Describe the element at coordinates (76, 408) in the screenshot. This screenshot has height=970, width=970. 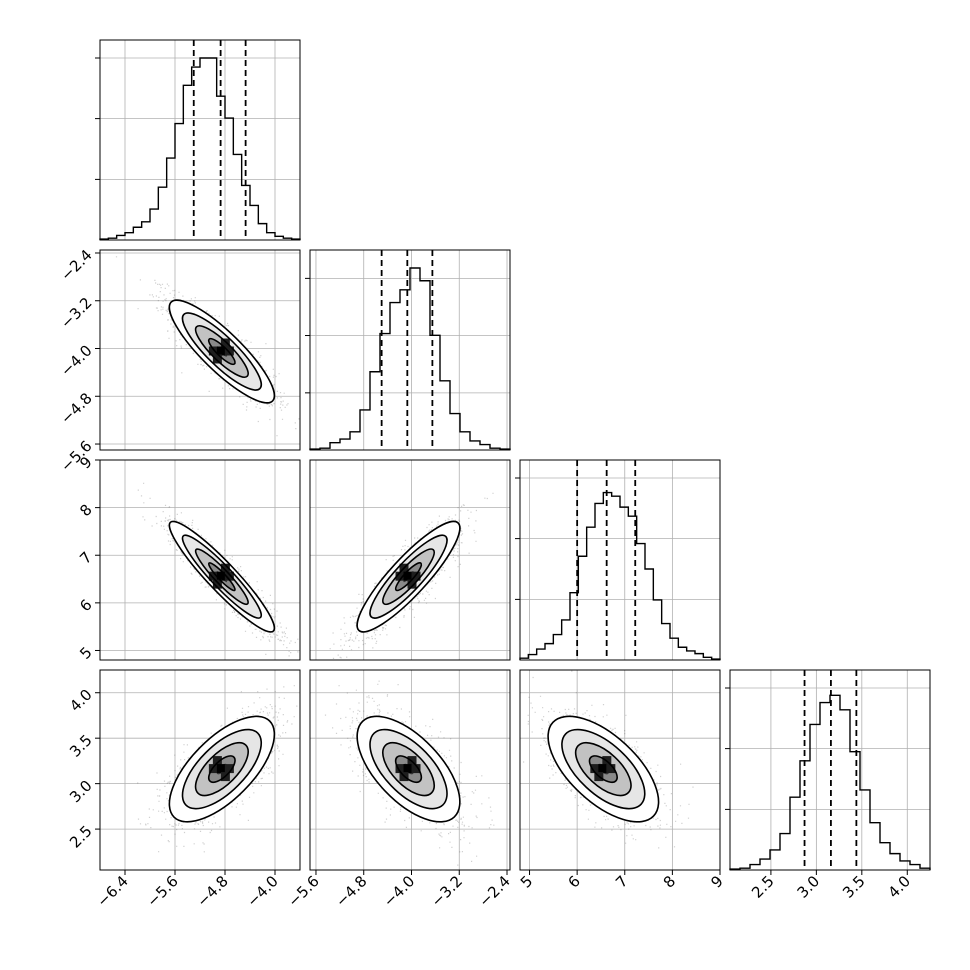
I see `ytick-label: −4.8` at that location.